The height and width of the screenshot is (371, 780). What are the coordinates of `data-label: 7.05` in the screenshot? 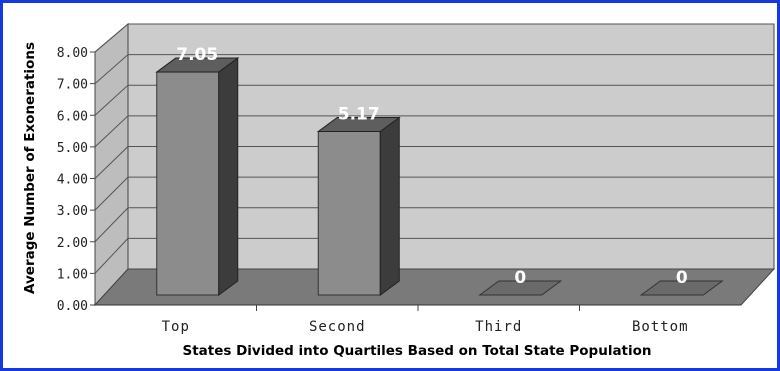 It's located at (197, 55).